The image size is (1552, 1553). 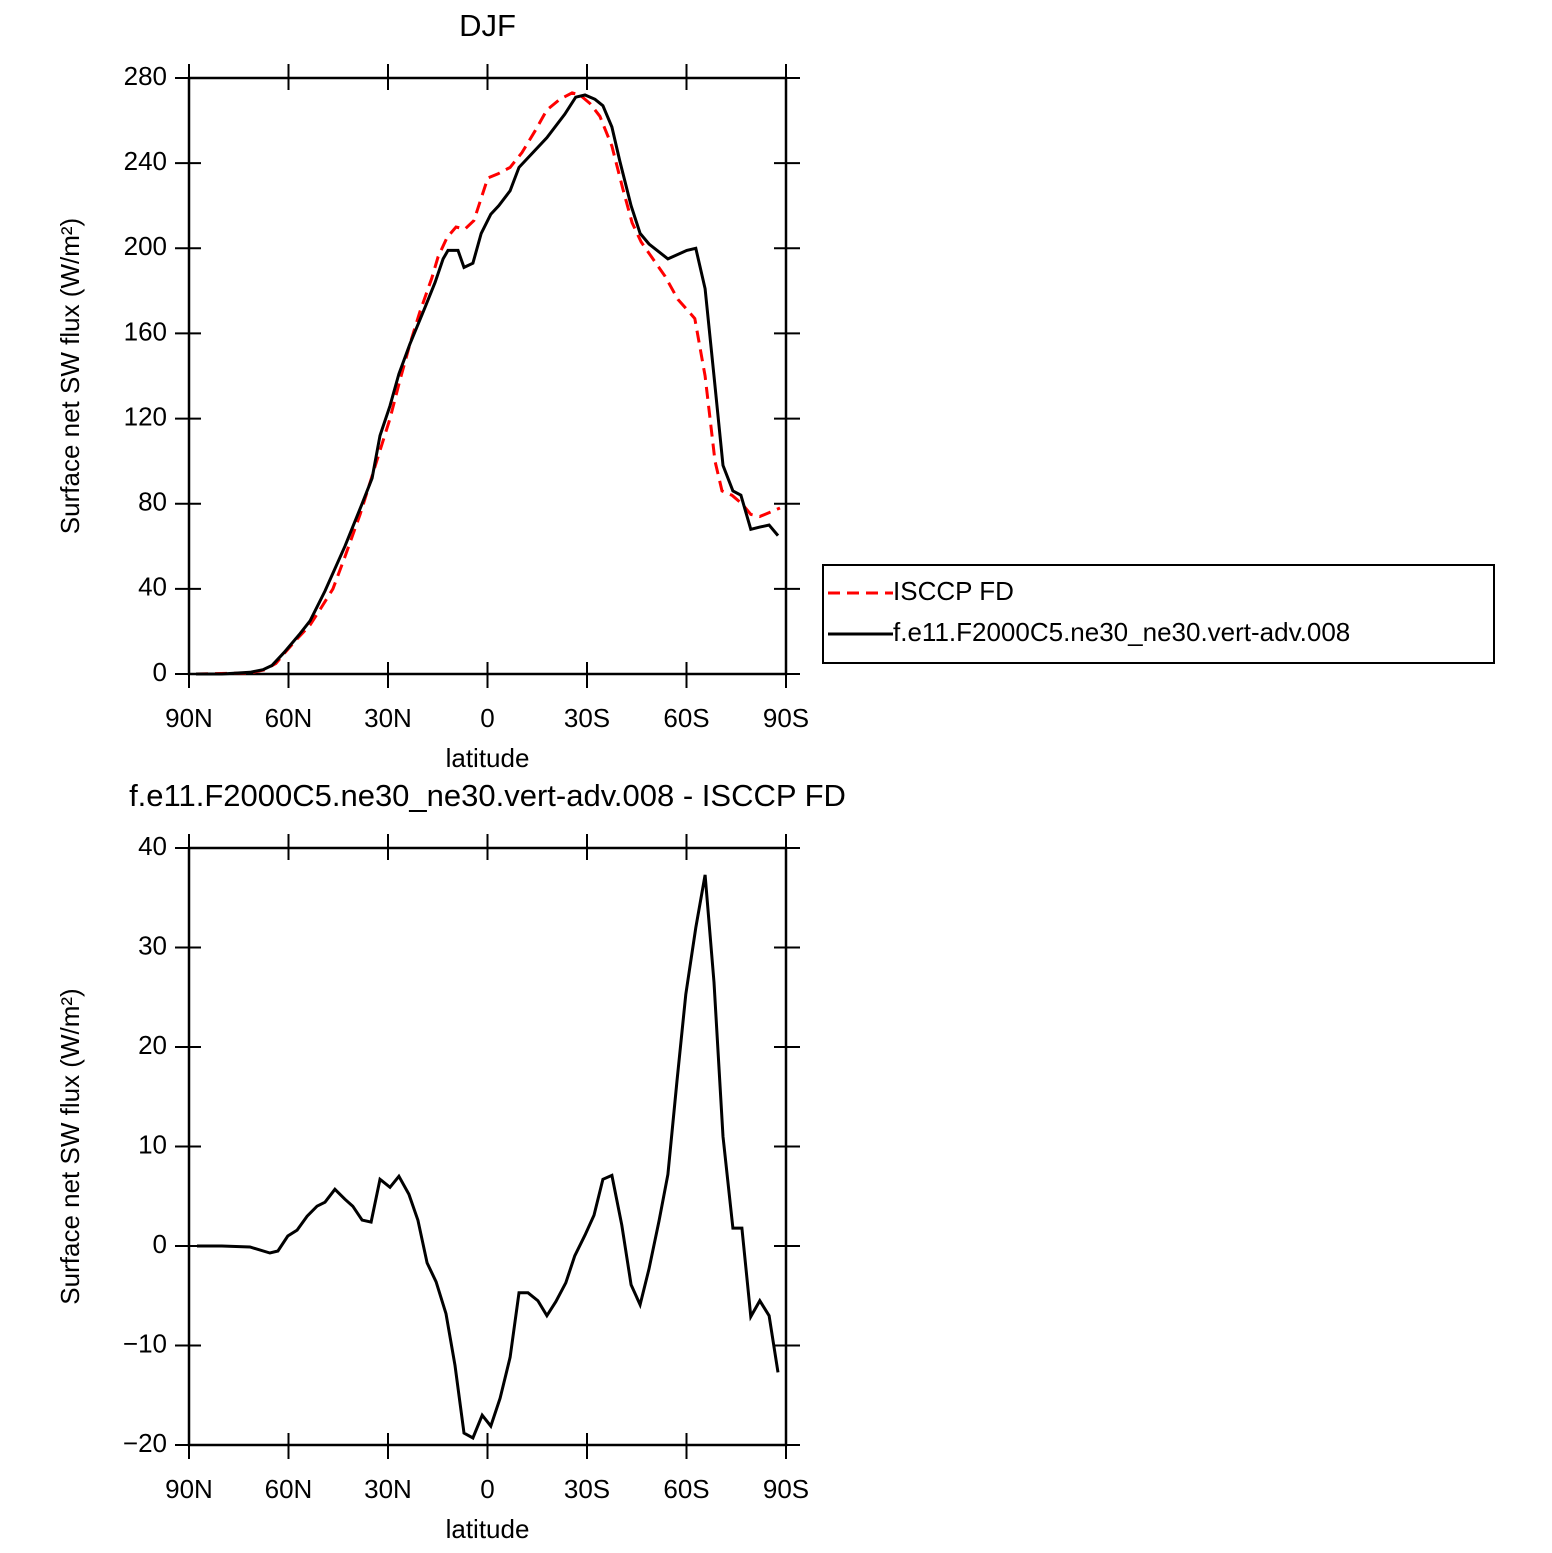 I want to click on legend-box, so click(x=1158, y=614).